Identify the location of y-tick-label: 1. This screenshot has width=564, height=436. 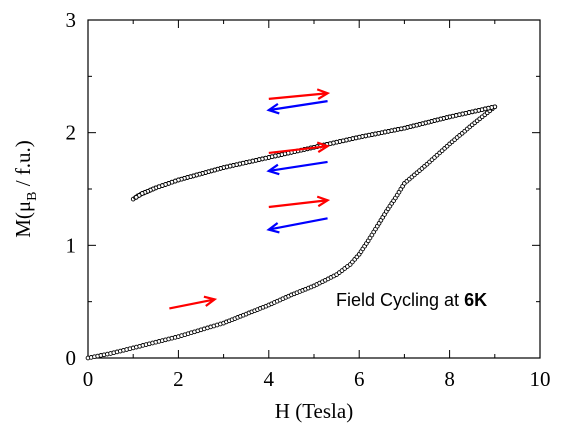
(71, 245).